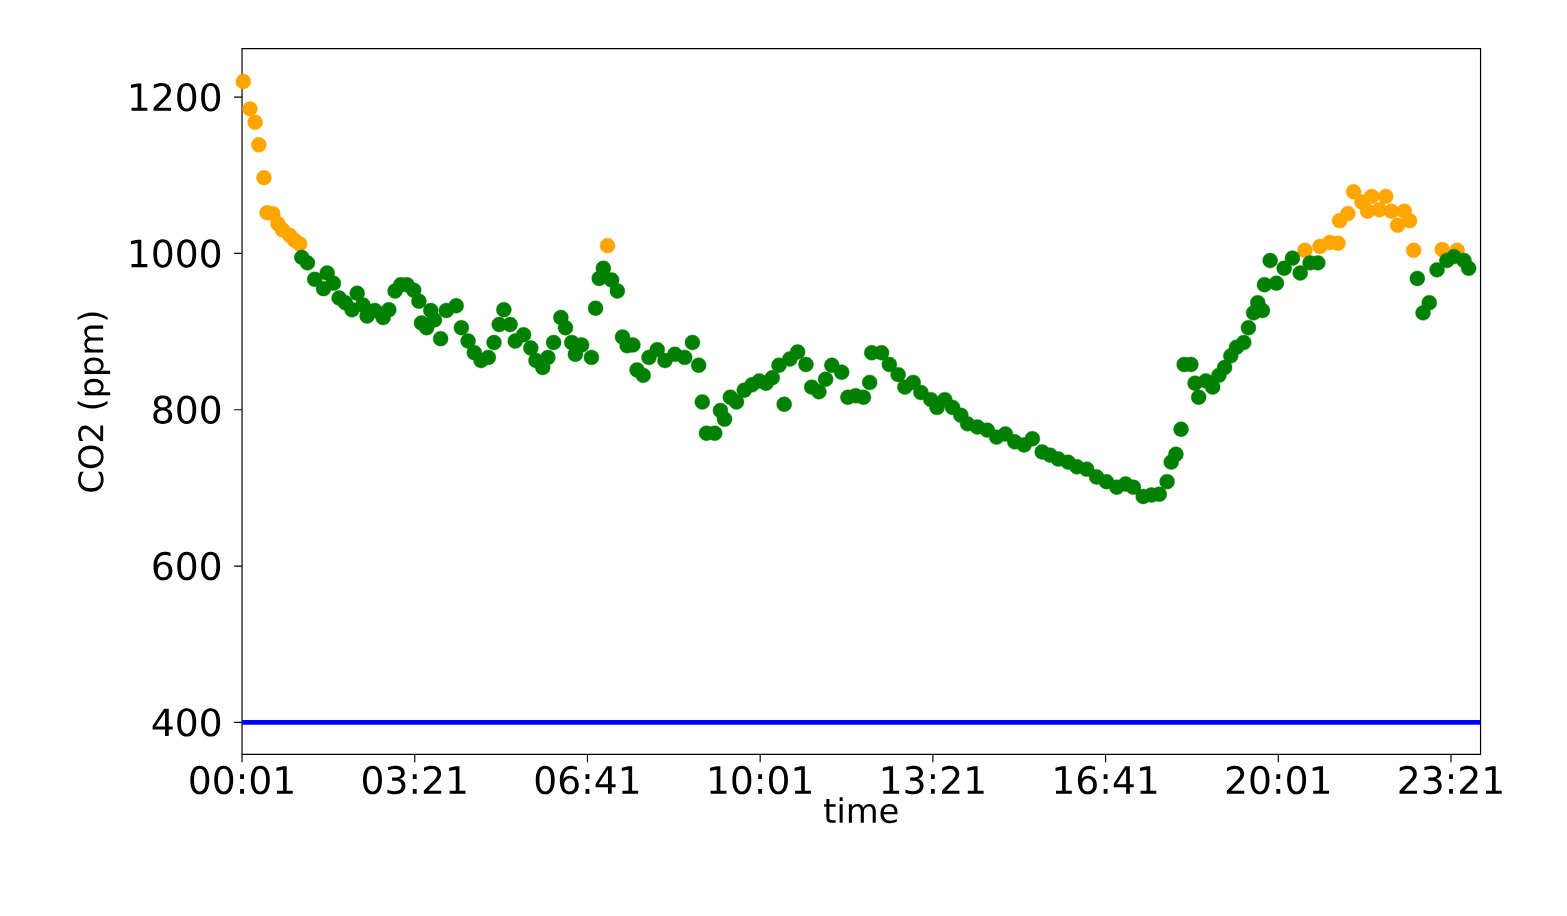 This screenshot has width=1567, height=916. I want to click on x-tick-label: 03:21, so click(414, 780).